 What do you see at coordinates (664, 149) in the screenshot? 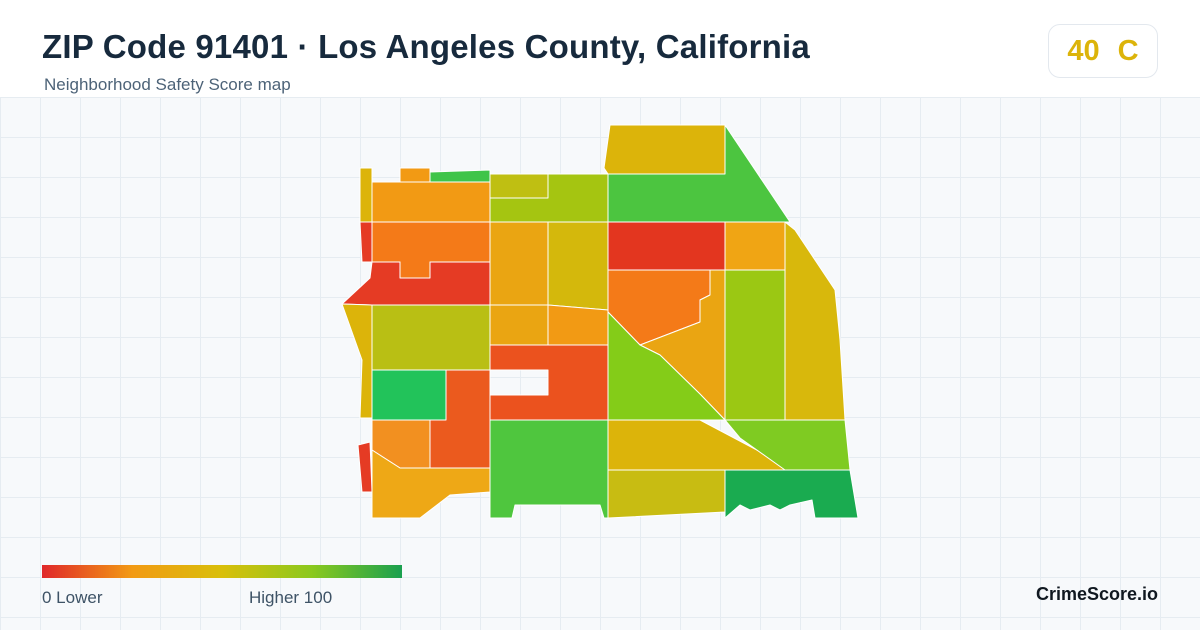
I see `region-north-tall` at bounding box center [664, 149].